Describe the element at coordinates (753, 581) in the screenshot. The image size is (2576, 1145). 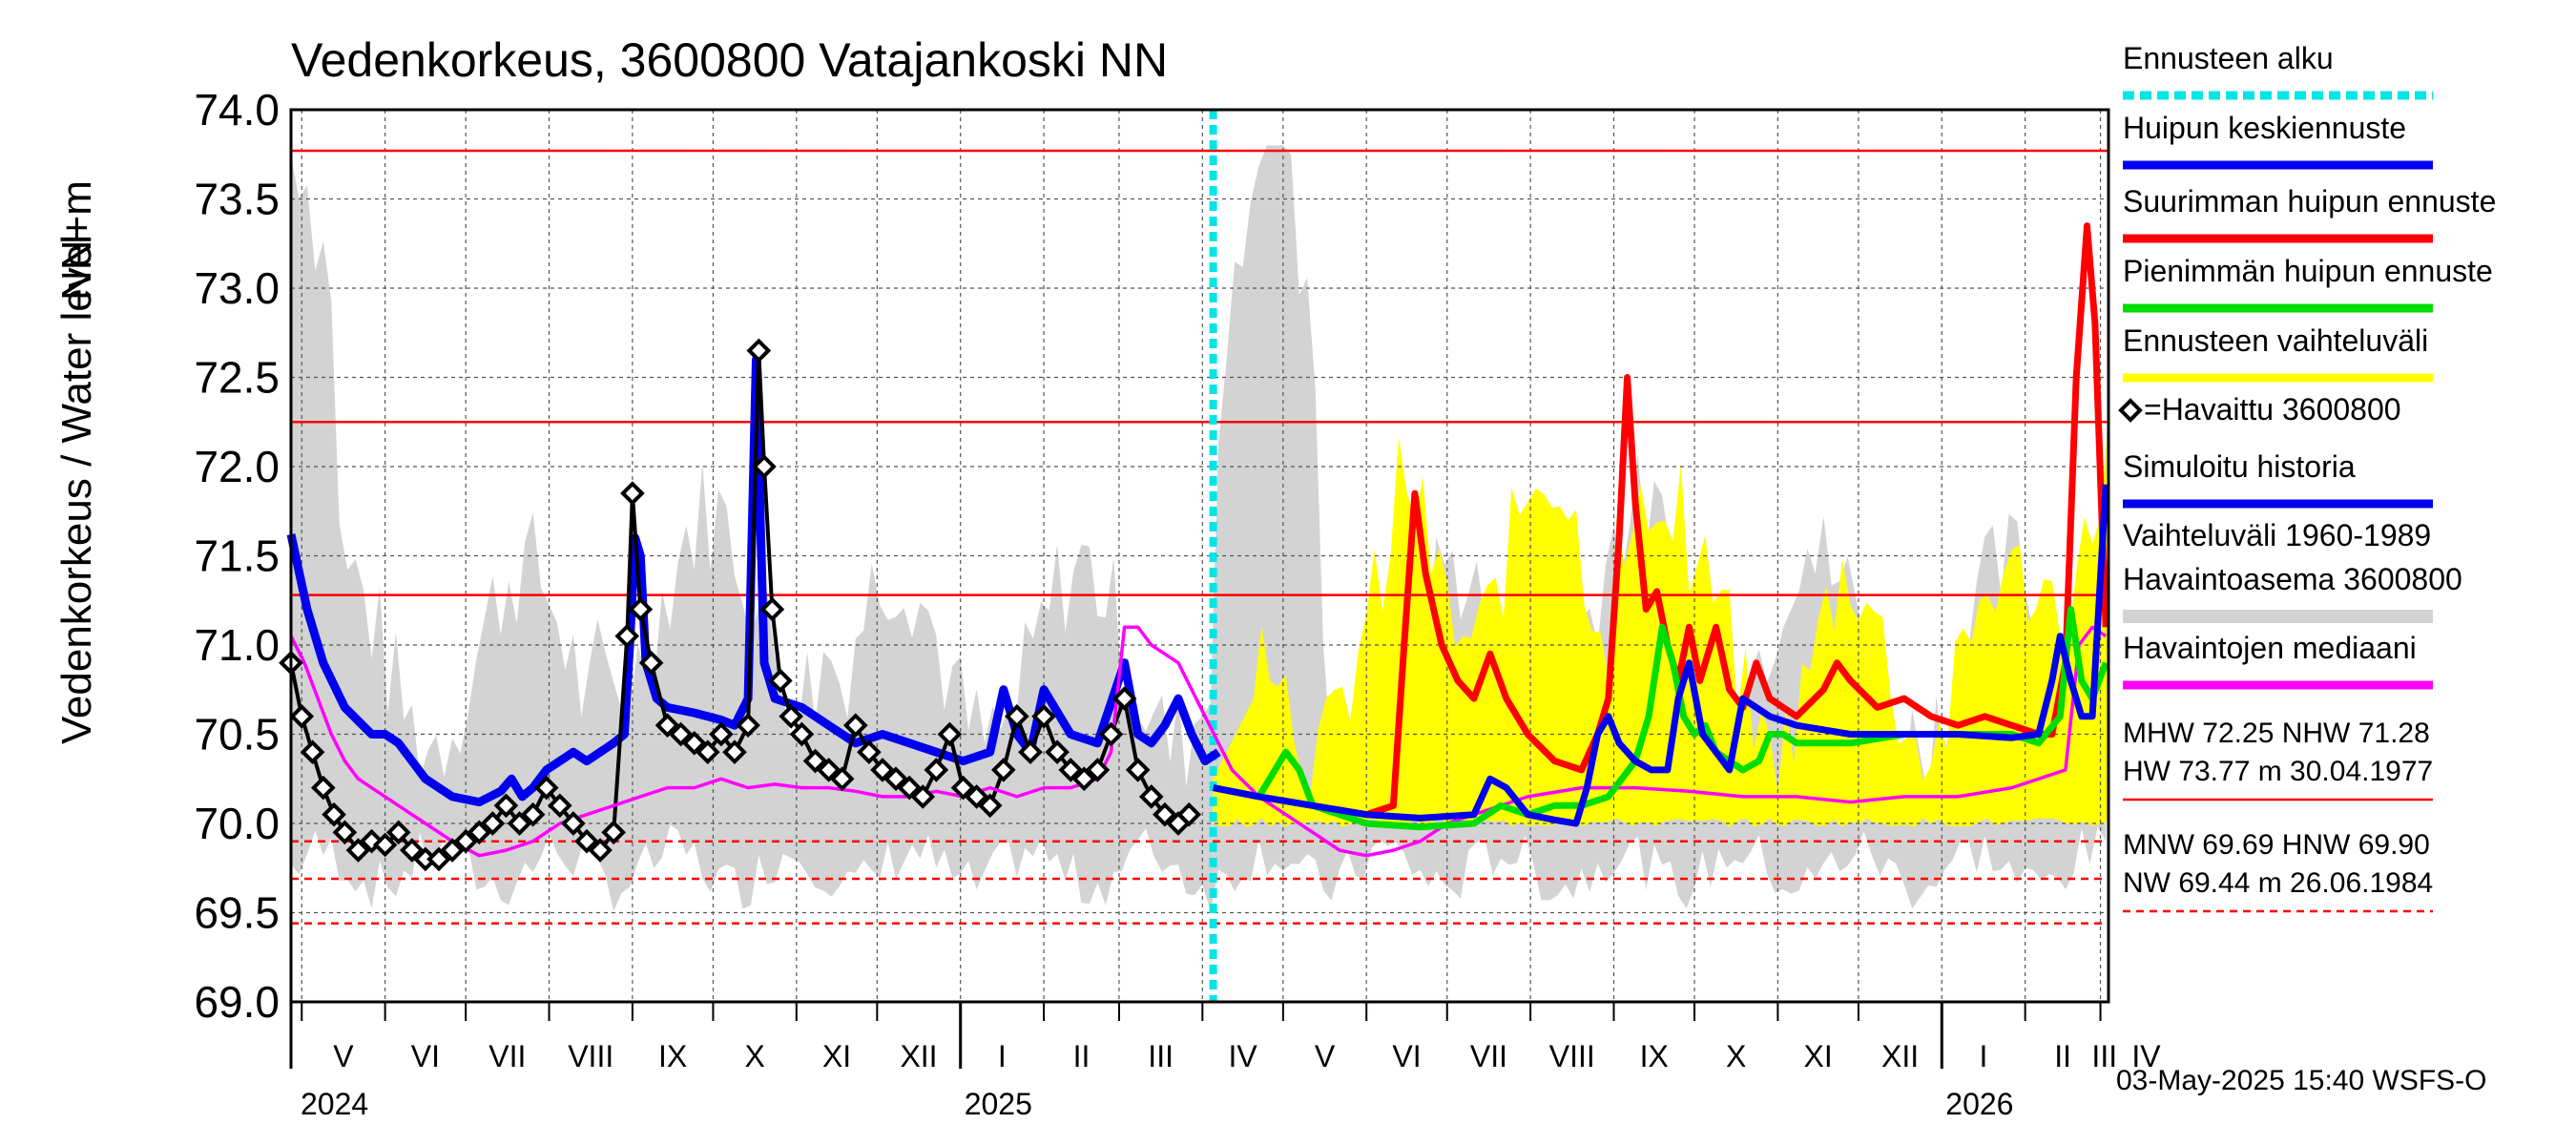
I see `series-simuloitu-historia` at that location.